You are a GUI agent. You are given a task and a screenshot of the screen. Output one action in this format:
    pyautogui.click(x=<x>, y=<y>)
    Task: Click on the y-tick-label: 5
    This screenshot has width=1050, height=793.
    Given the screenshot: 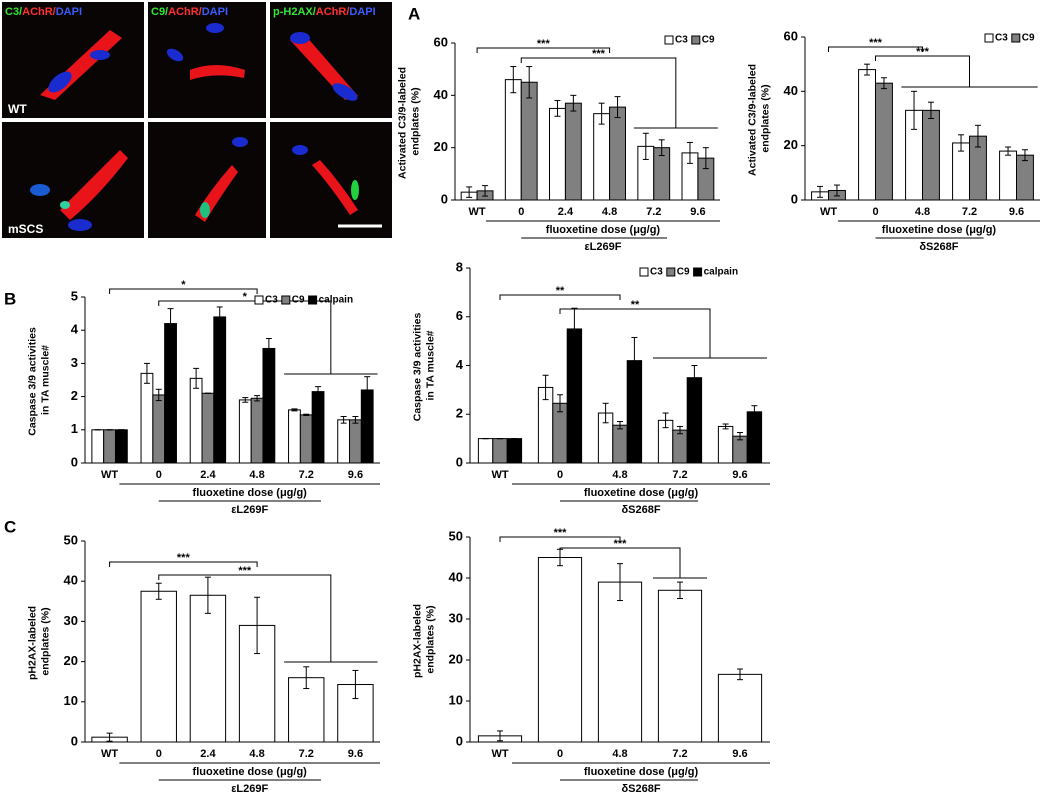 What is the action you would take?
    pyautogui.click(x=74, y=295)
    